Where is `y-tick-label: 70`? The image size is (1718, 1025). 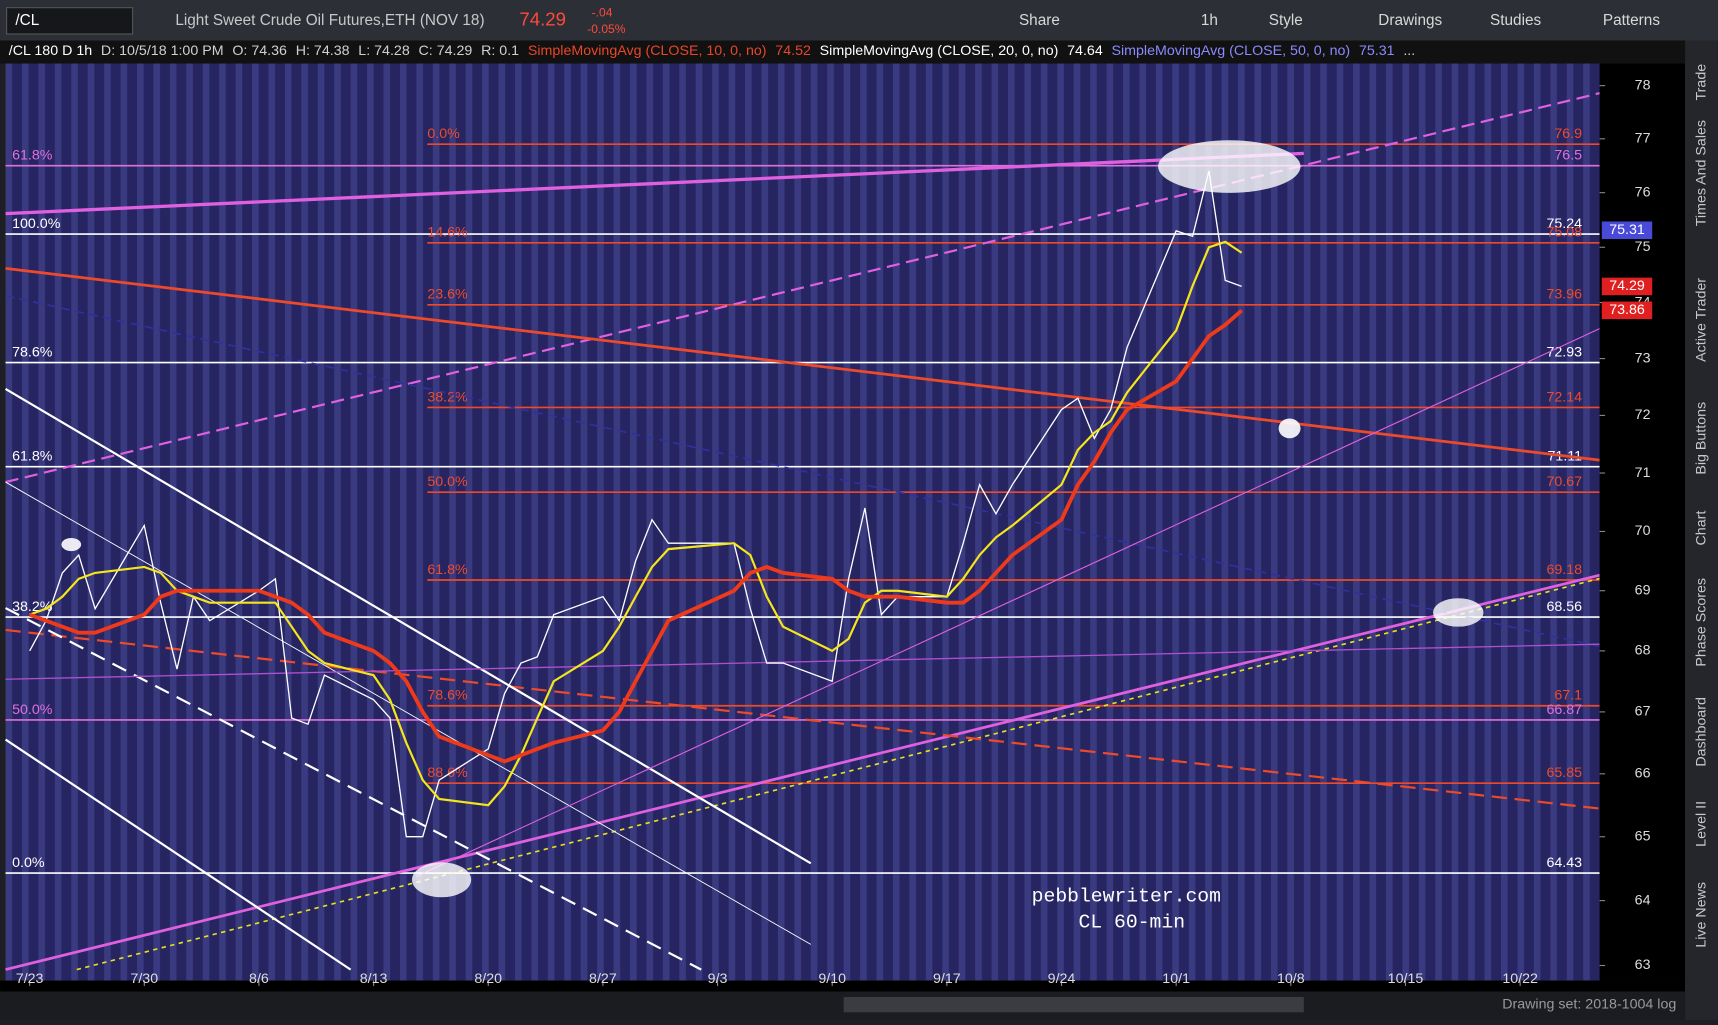 y-tick-label: 70 is located at coordinates (1643, 531).